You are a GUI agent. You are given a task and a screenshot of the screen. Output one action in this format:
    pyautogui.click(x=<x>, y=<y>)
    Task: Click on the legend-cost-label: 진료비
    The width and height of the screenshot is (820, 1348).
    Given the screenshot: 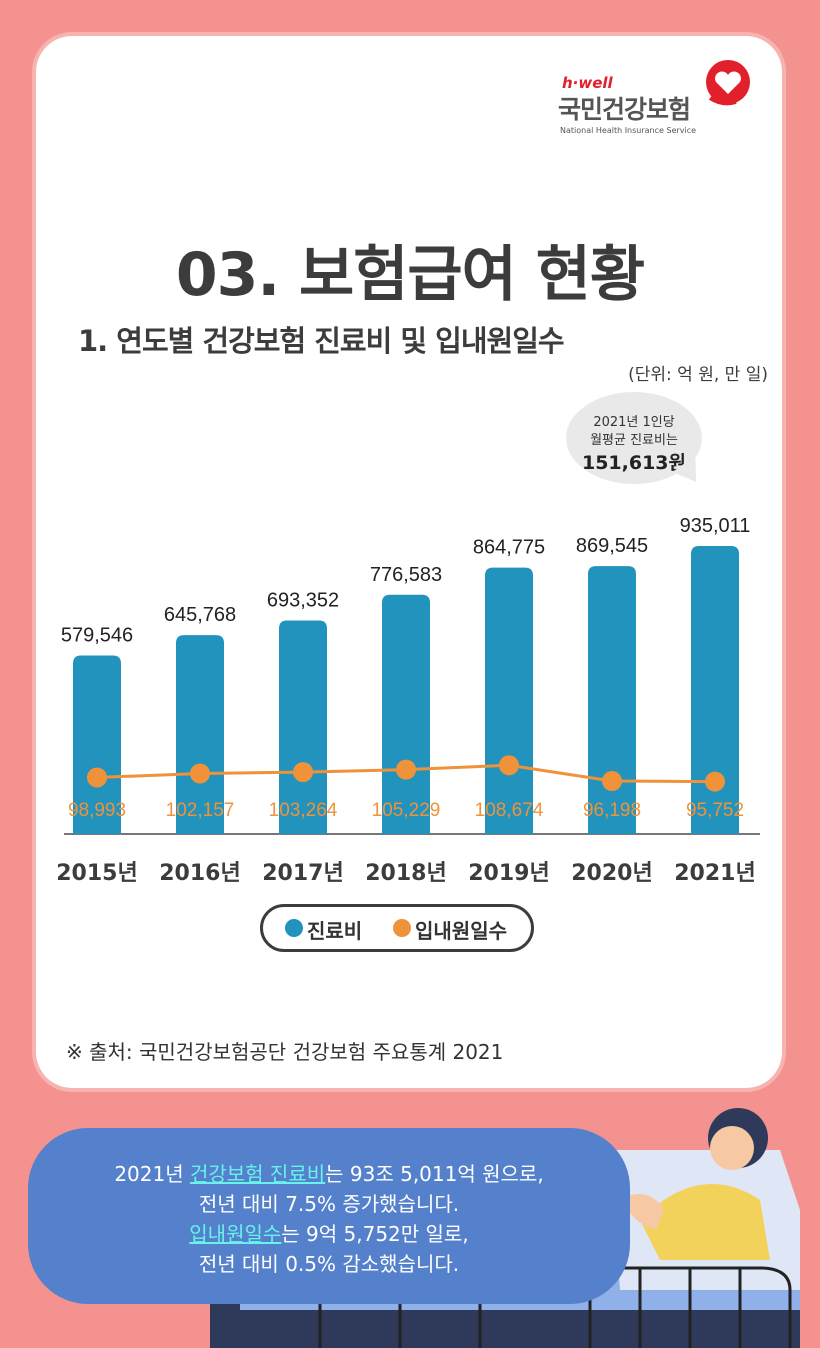 What is the action you would take?
    pyautogui.click(x=335, y=931)
    